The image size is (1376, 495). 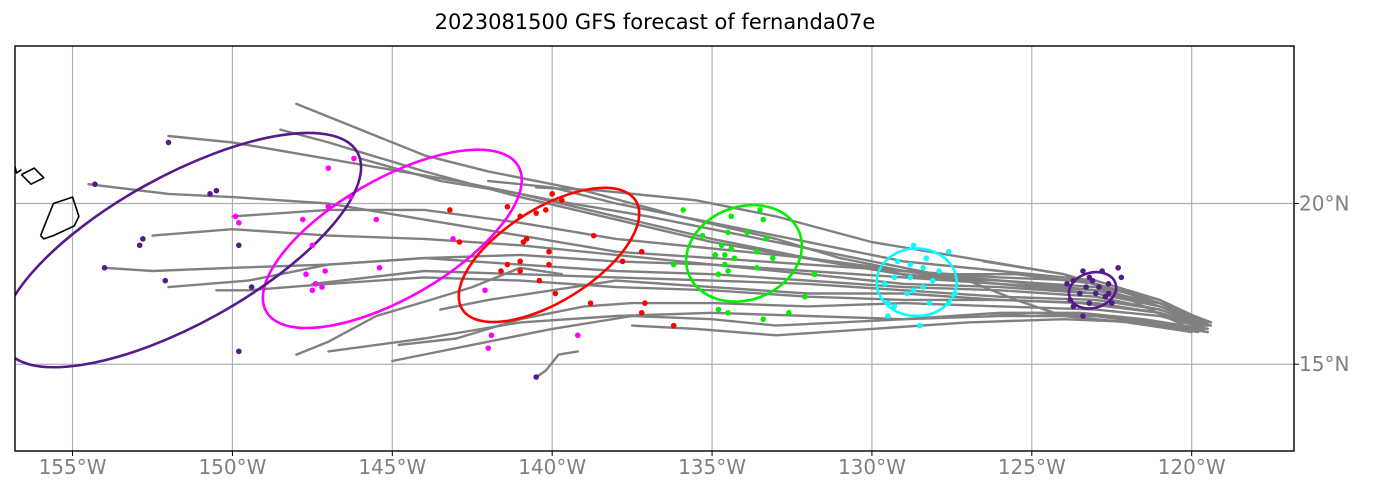 What do you see at coordinates (32, 176) in the screenshot?
I see `maui-island` at bounding box center [32, 176].